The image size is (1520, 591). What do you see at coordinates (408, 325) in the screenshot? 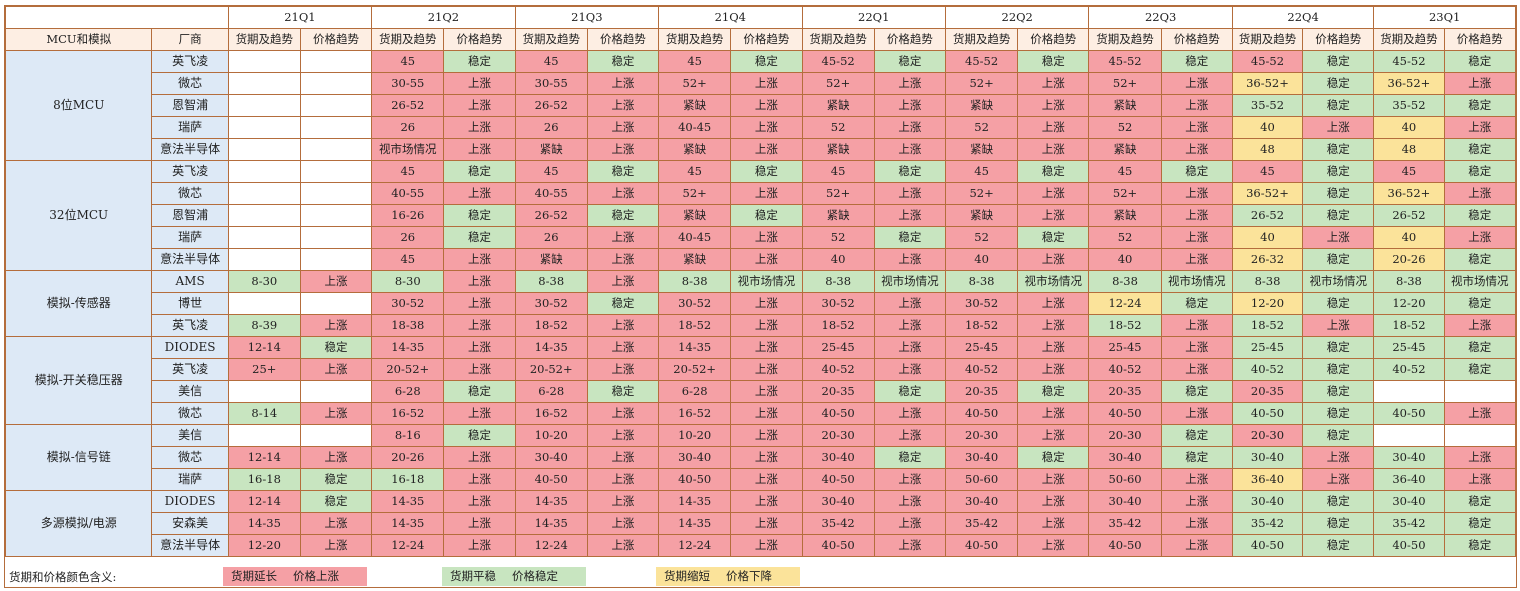
I see `lead-time-cell: 18-38` at bounding box center [408, 325].